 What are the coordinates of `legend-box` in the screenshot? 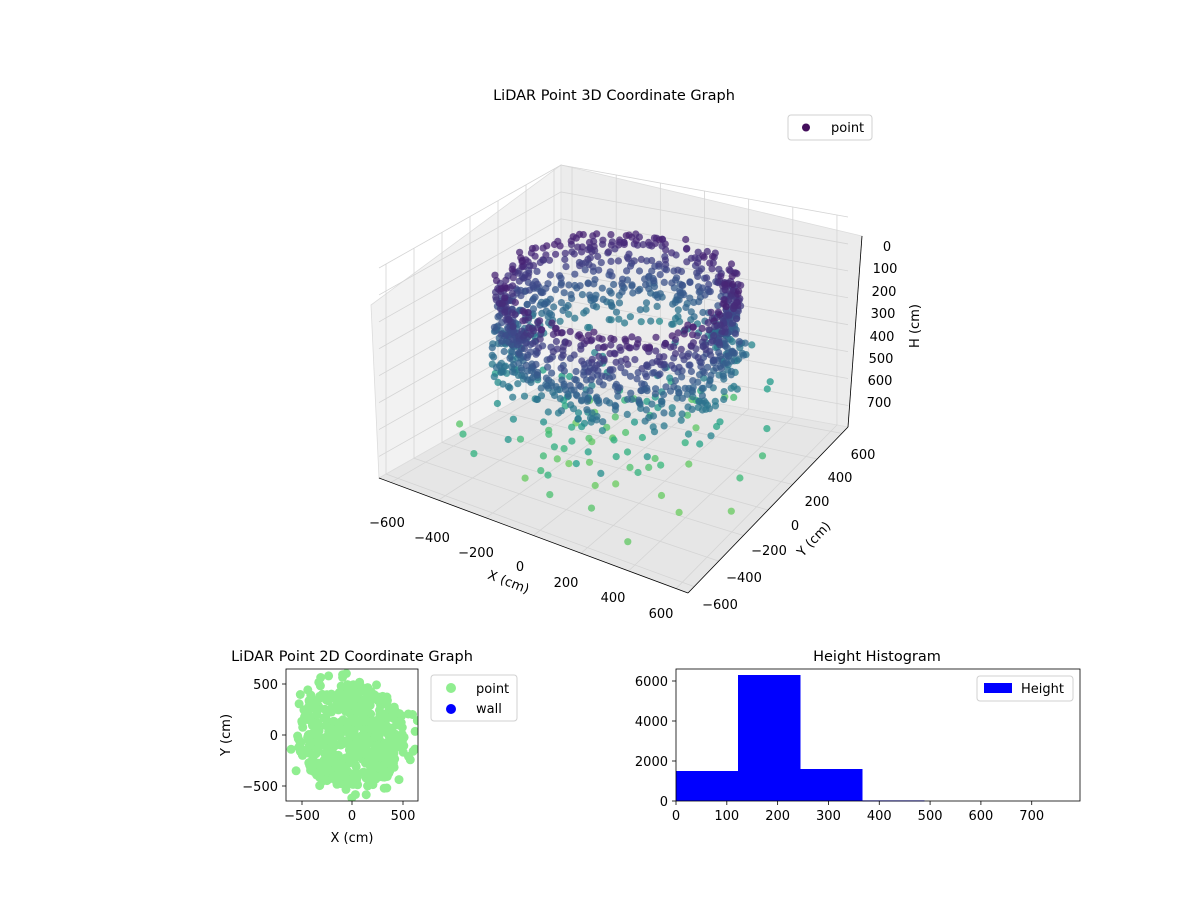 It's located at (830, 127).